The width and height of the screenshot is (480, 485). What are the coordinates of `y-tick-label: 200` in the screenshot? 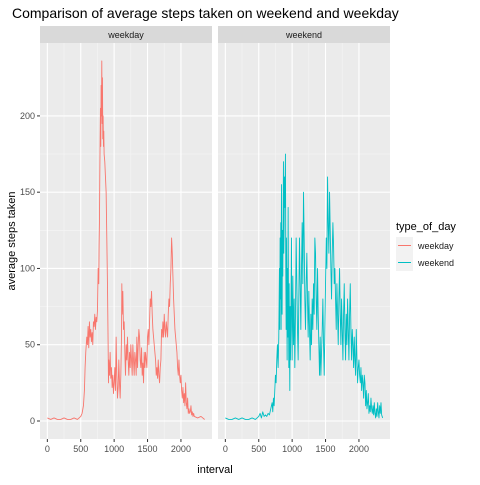 It's located at (27, 116).